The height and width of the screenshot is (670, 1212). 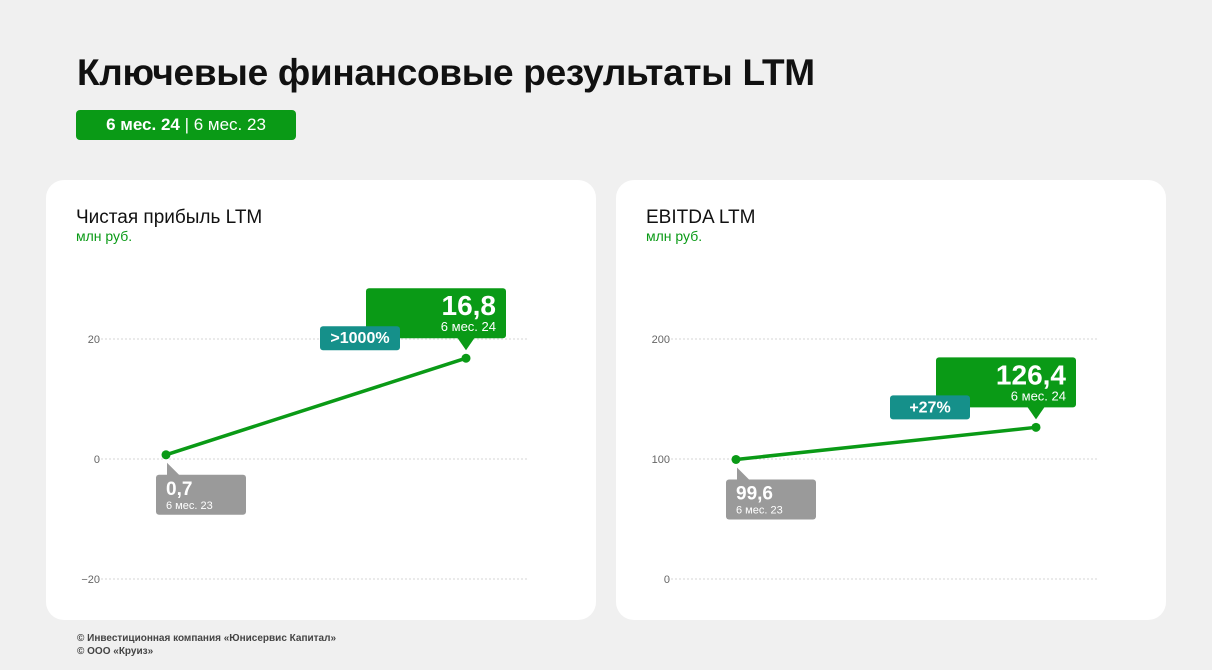 I want to click on ebitda-series-line, so click(x=886, y=443).